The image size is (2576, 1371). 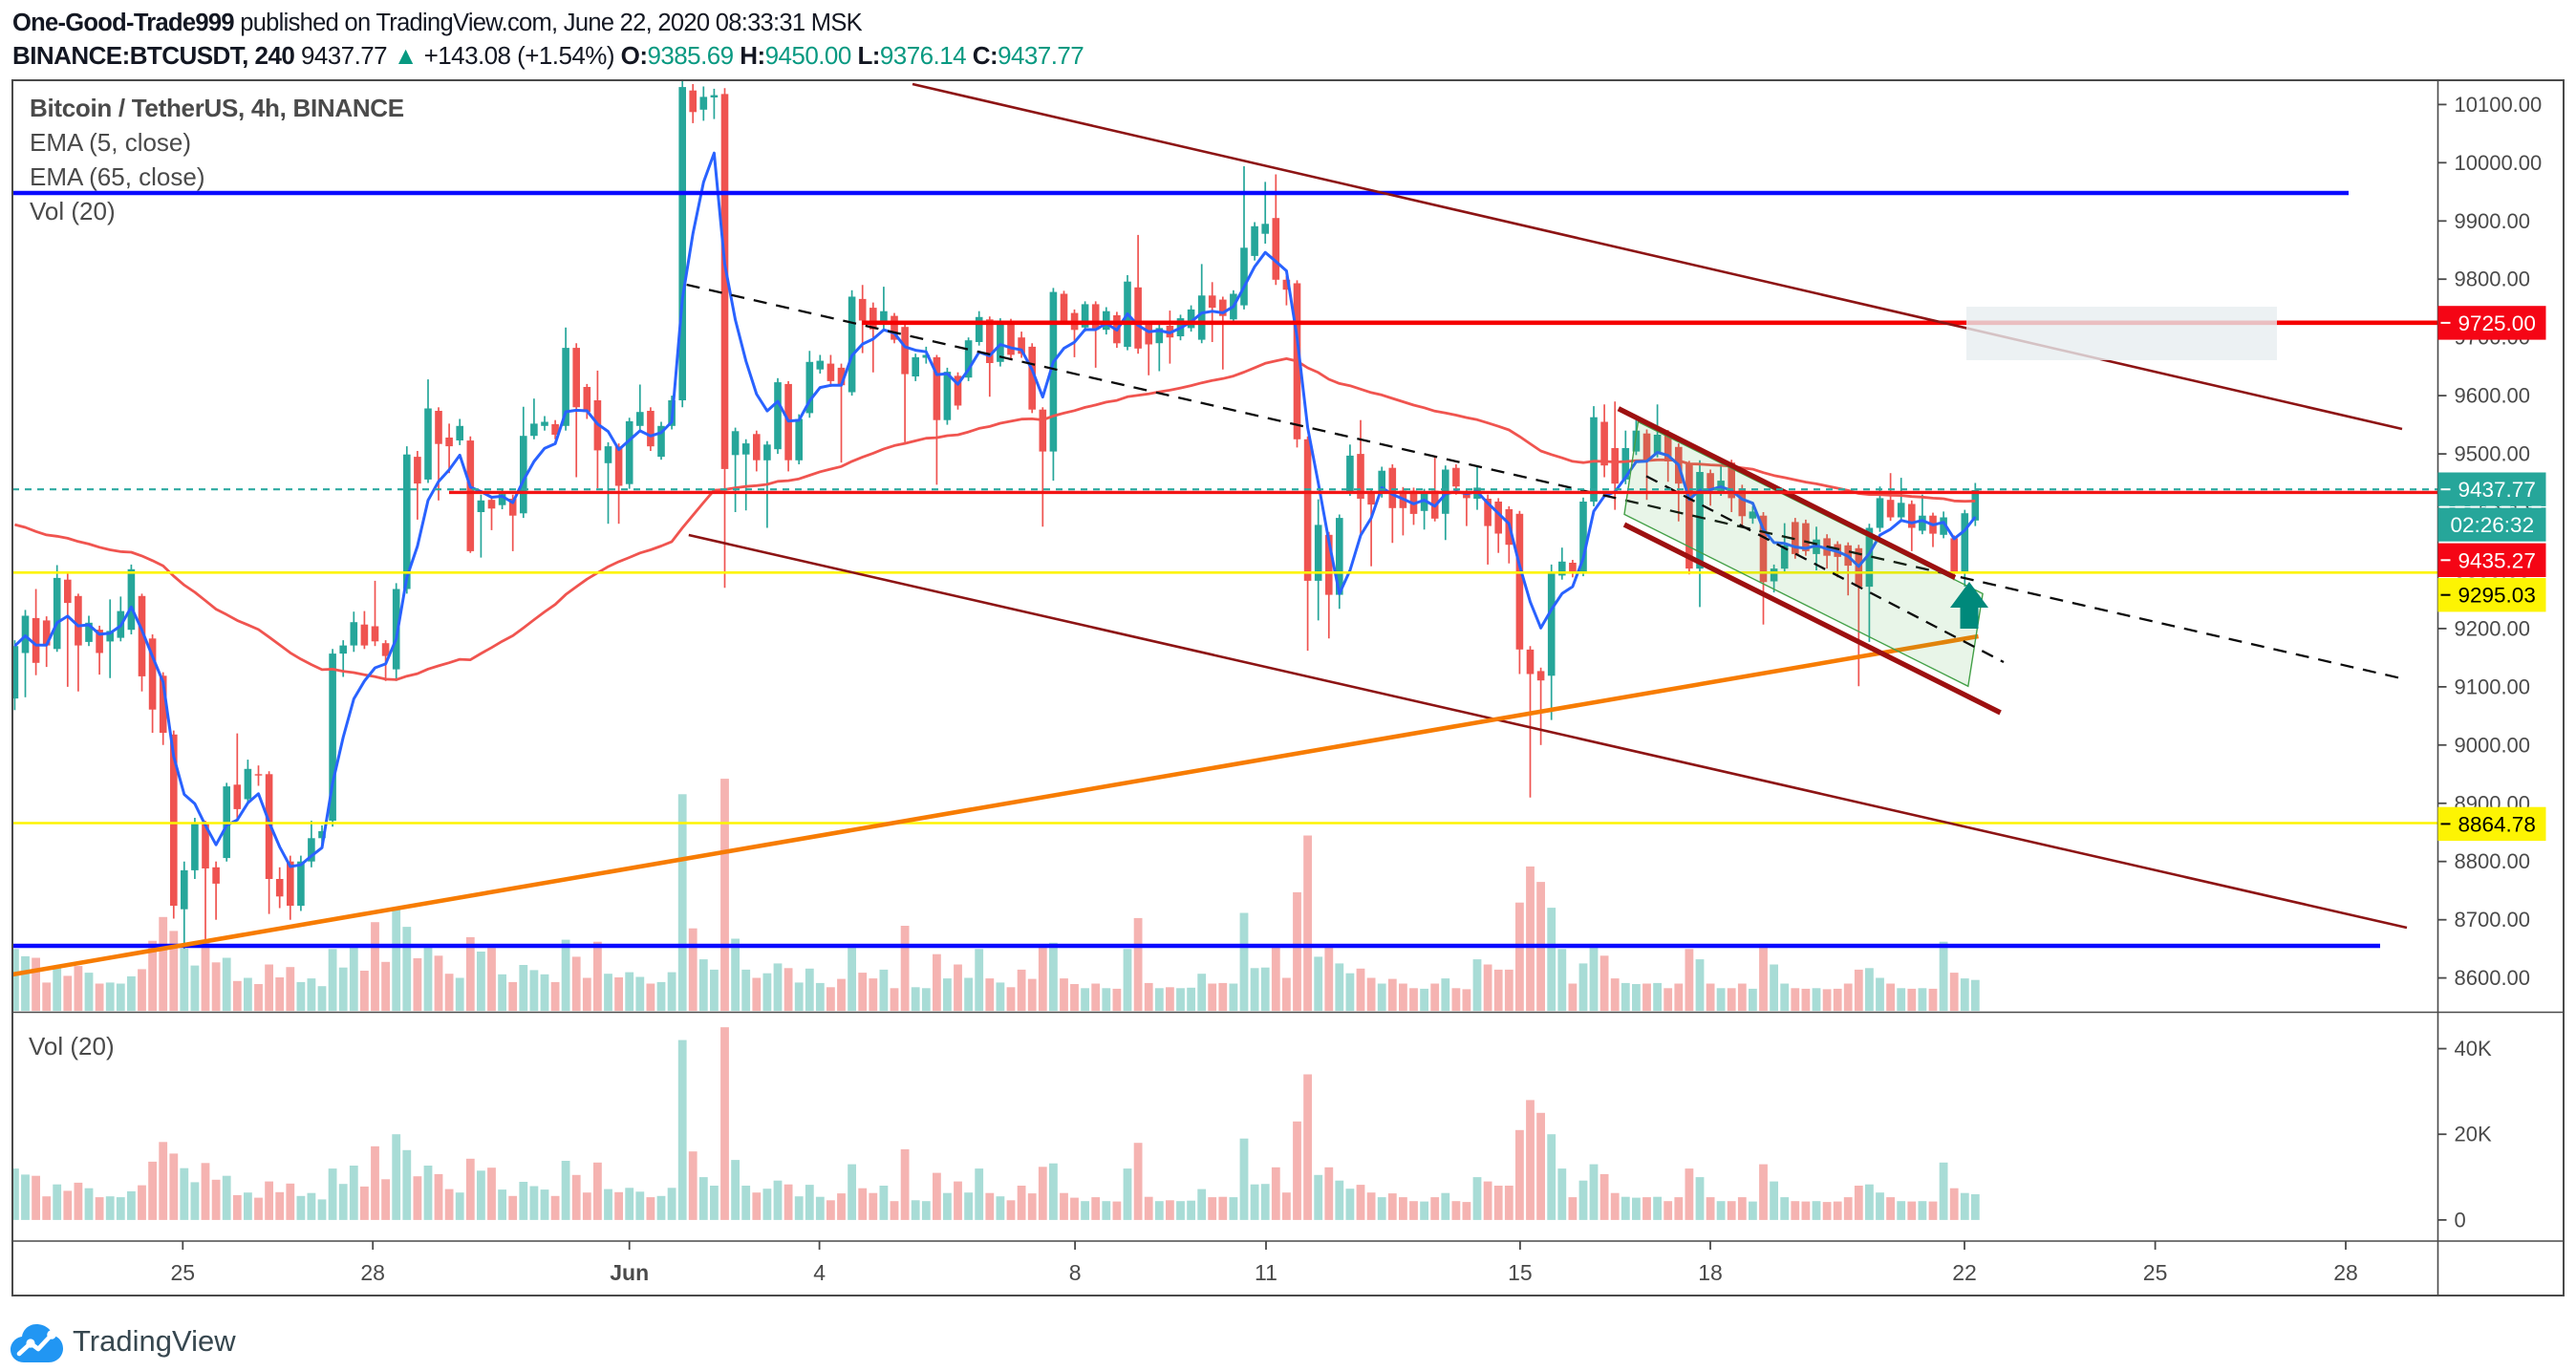 I want to click on svg-text: 18, so click(x=1710, y=1272).